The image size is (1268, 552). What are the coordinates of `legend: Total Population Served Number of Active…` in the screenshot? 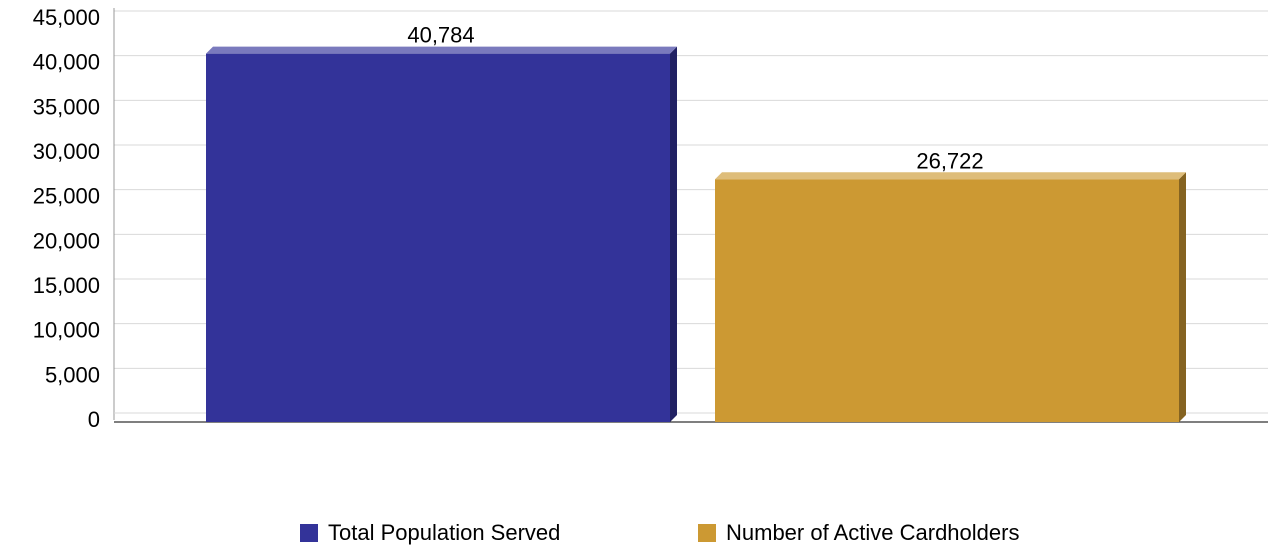 It's located at (634, 535).